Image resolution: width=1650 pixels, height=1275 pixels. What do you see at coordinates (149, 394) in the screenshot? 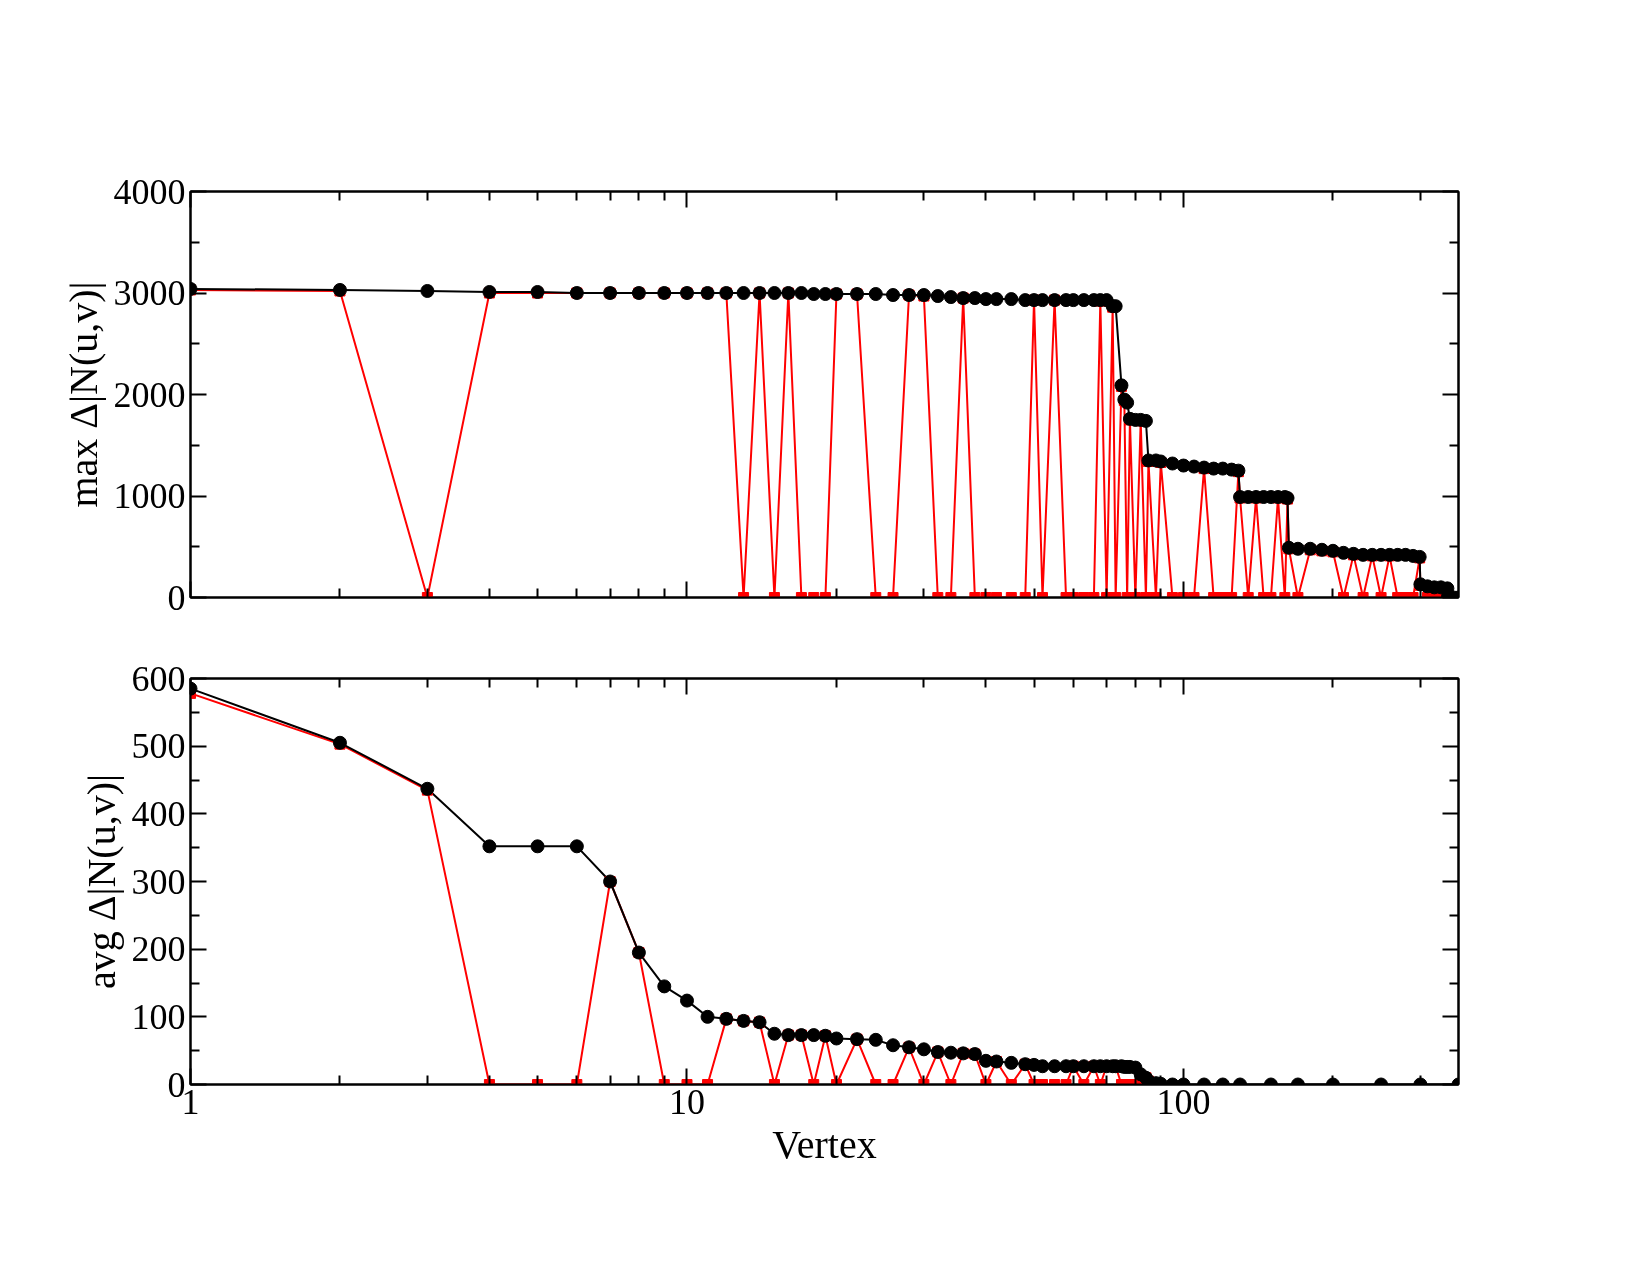
I see `y-tick-label: 2000` at bounding box center [149, 394].